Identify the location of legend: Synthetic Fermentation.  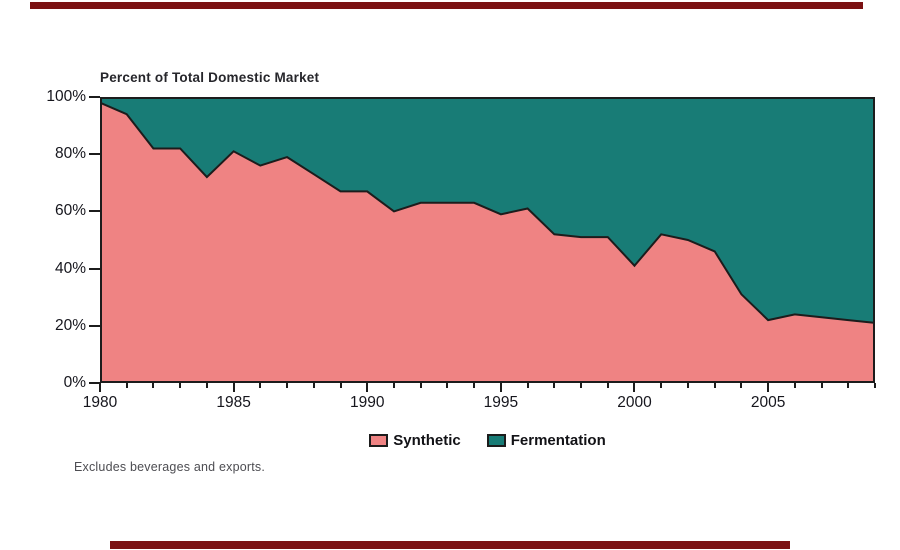
(487, 440).